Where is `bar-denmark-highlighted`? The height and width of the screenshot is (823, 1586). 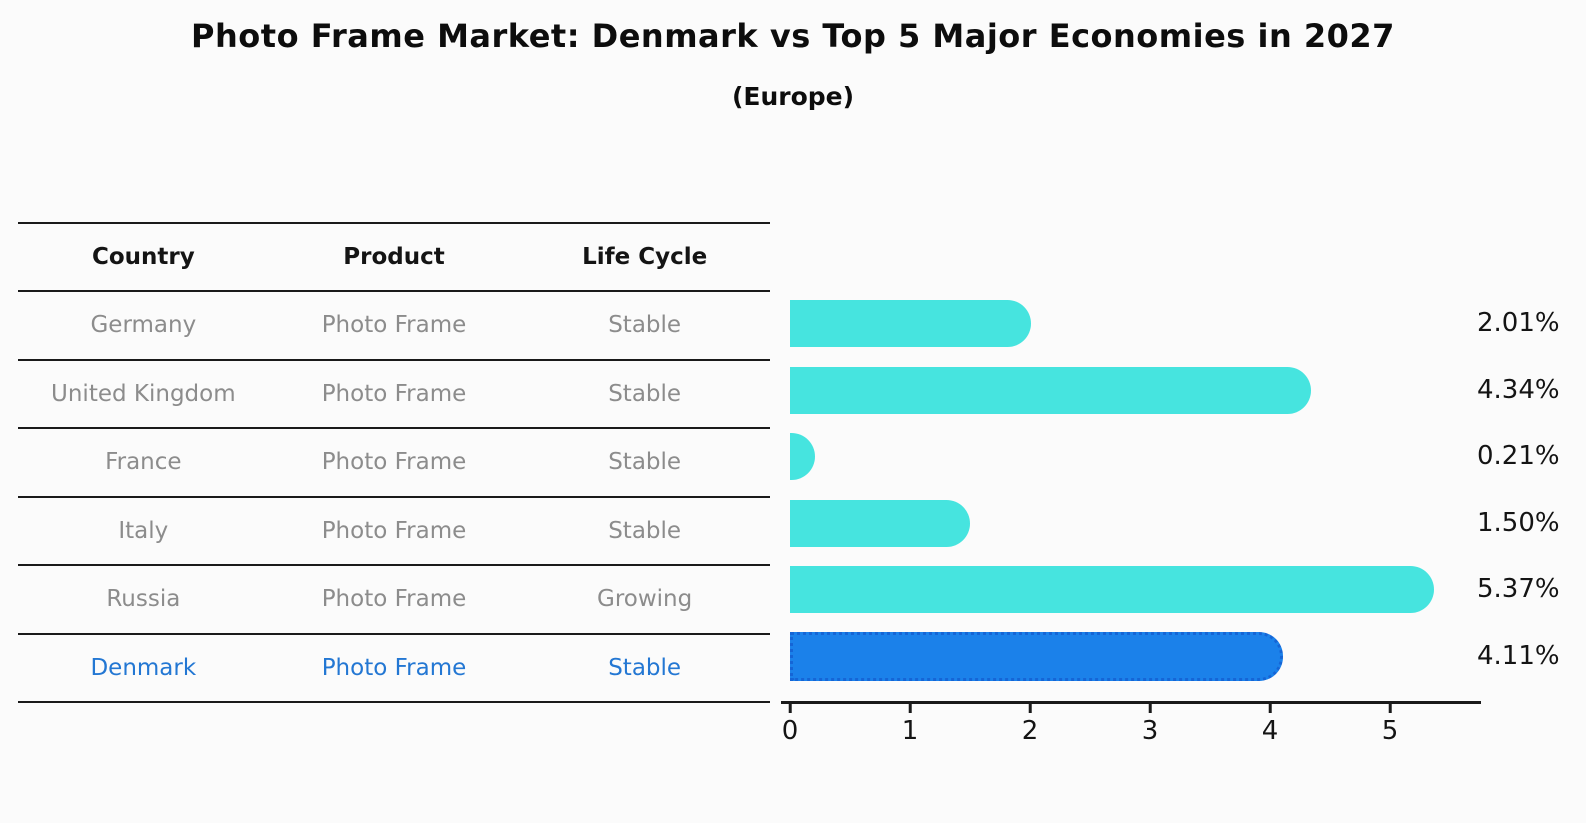
bar-denmark-highlighted is located at coordinates (1037, 656).